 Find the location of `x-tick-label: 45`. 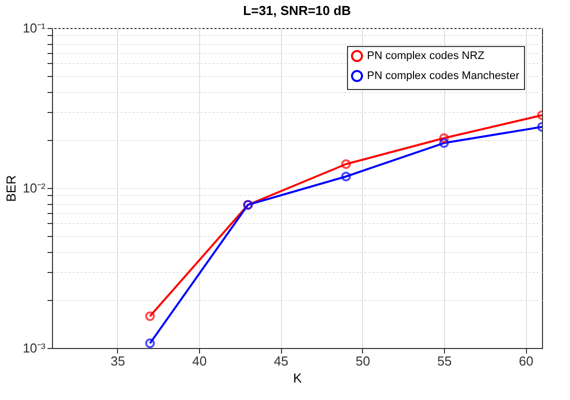

x-tick-label: 45 is located at coordinates (281, 361).